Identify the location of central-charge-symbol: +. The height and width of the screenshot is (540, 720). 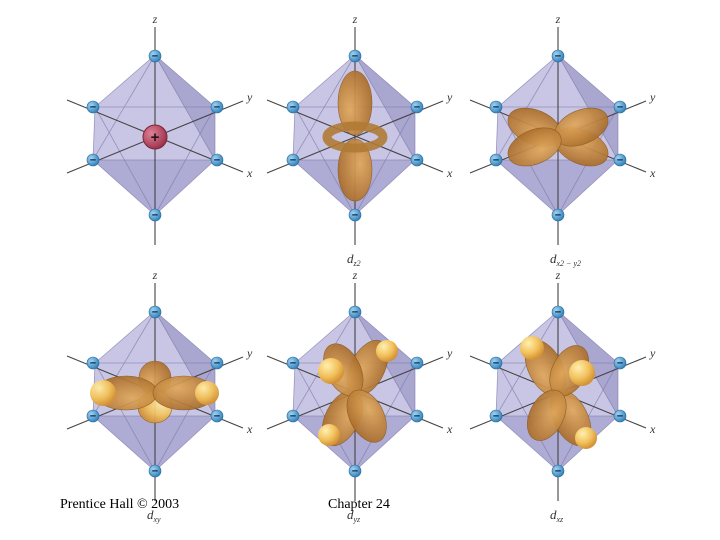
(155, 137).